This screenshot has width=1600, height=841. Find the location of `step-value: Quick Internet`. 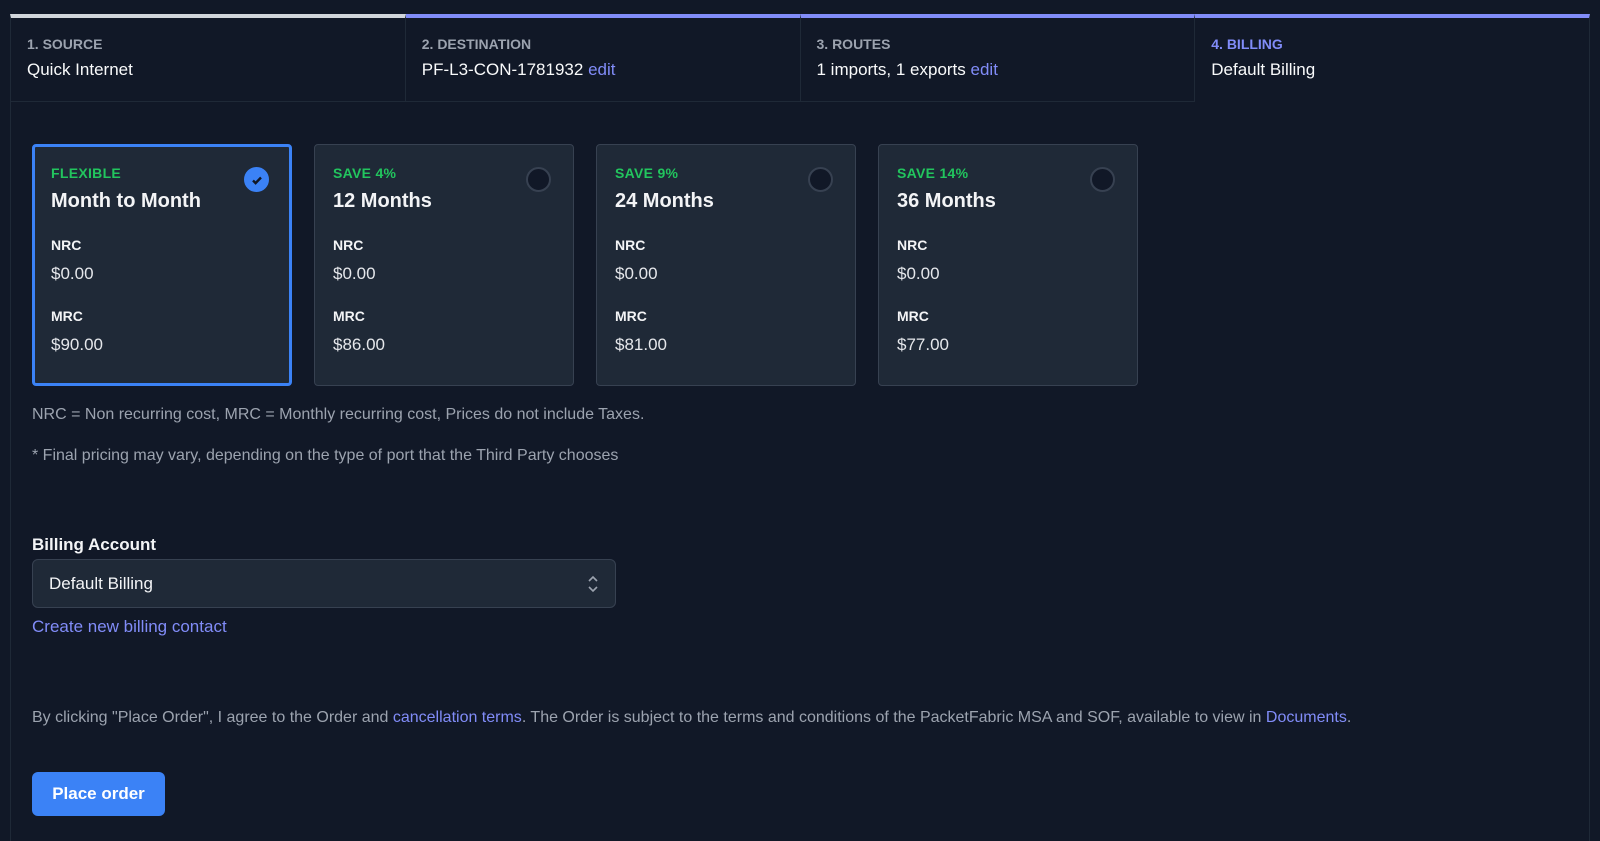

step-value: Quick Internet is located at coordinates (80, 69).